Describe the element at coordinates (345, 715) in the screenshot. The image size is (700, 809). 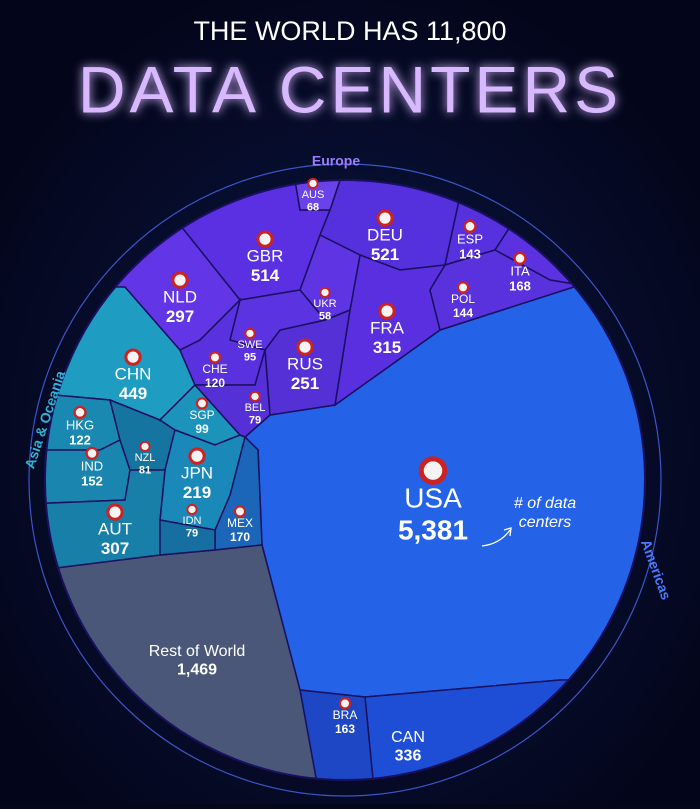
I see `cell-name: BRA` at that location.